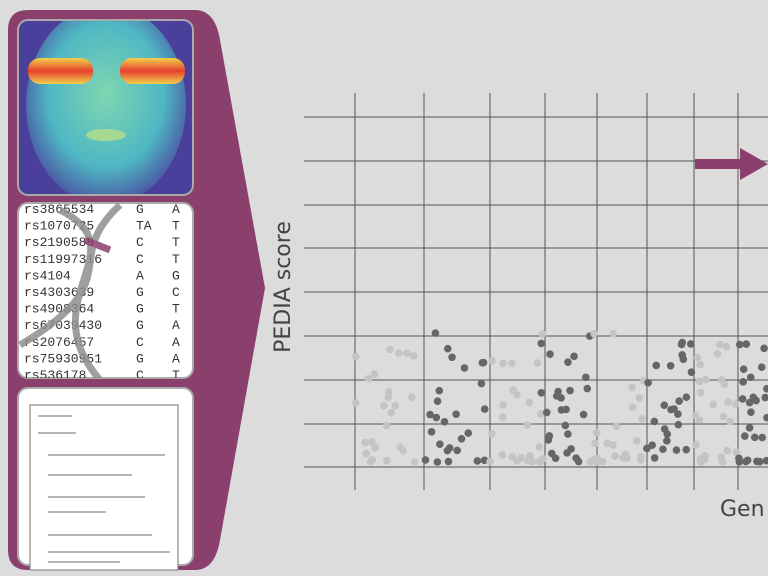 The image size is (768, 576). Describe the element at coordinates (140, 342) in the screenshot. I see `variant-cell: C` at that location.